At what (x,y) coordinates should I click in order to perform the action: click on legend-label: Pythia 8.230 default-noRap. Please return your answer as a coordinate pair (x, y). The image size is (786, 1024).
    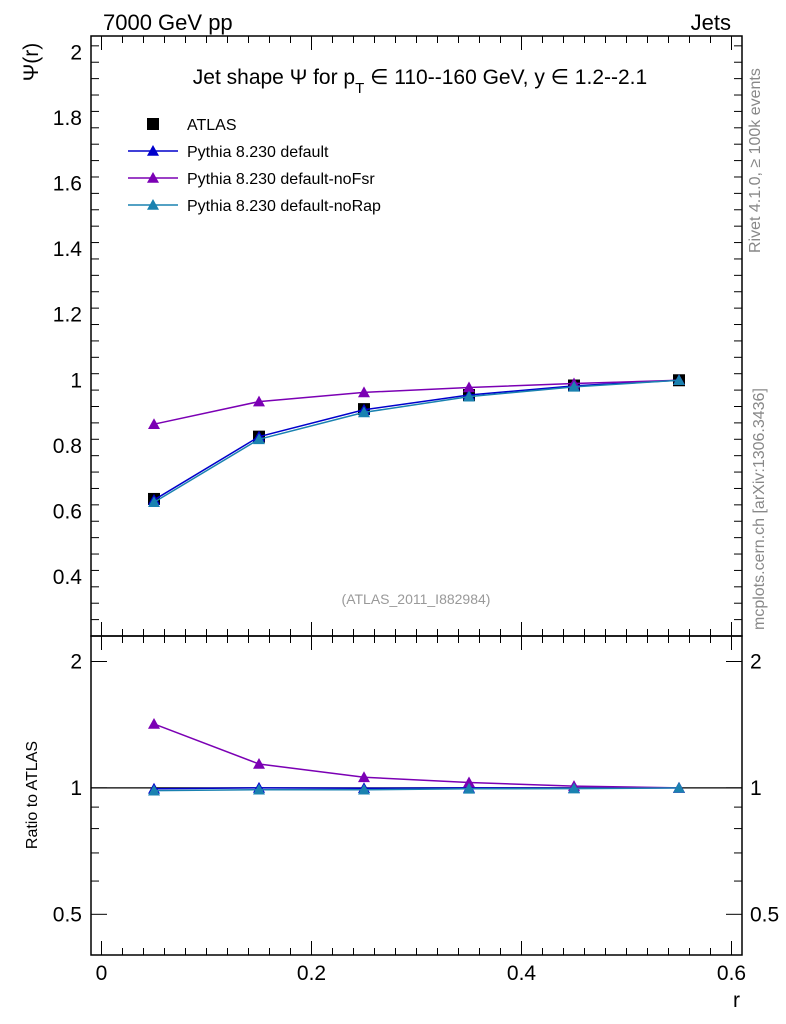
    Looking at the image, I should click on (284, 206).